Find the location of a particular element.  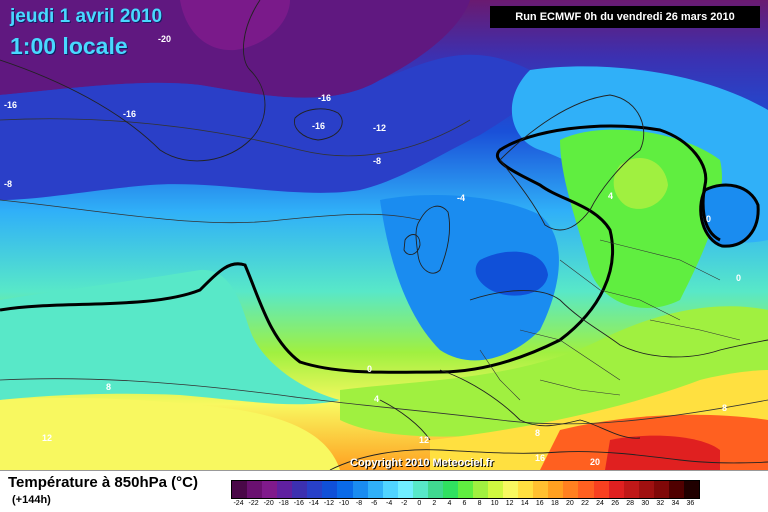

color-scale-bar is located at coordinates (465, 489).